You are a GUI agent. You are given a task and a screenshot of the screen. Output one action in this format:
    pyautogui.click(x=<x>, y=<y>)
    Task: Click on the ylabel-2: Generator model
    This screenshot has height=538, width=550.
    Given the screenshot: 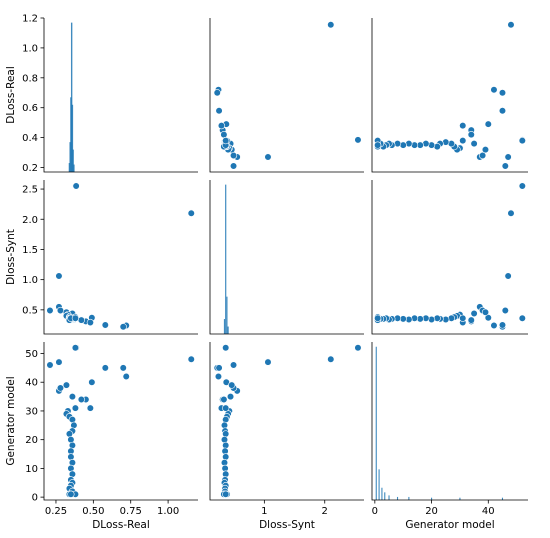 What is the action you would take?
    pyautogui.click(x=11, y=420)
    